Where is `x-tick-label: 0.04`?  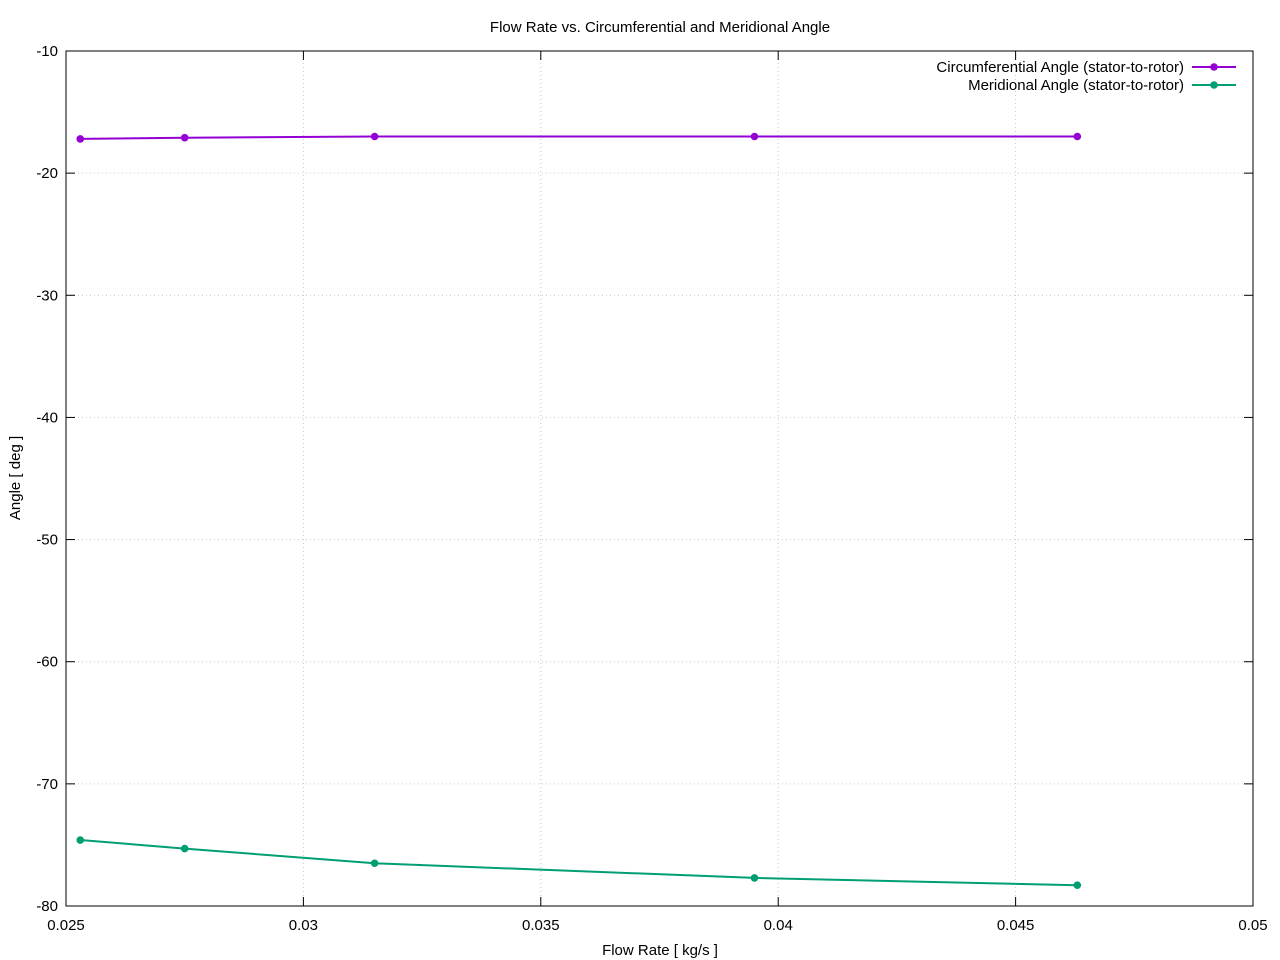 x-tick-label: 0.04 is located at coordinates (778, 925).